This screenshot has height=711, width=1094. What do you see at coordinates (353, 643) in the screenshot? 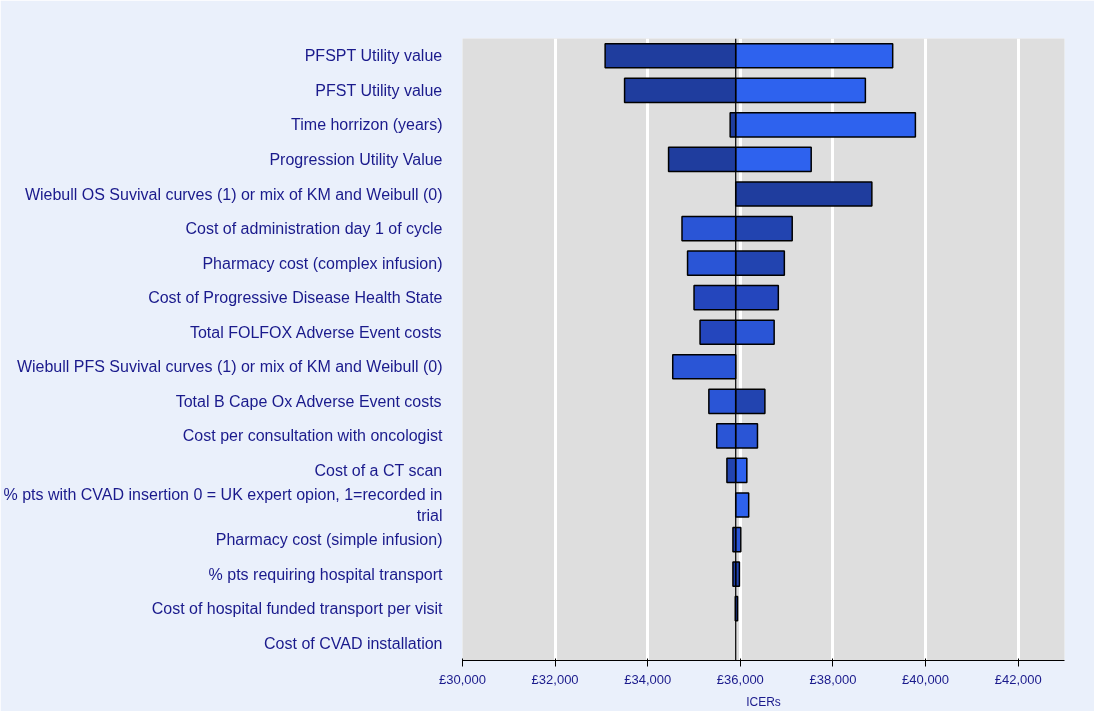
I see `y-tick-label: Cost of CVAD installation` at bounding box center [353, 643].